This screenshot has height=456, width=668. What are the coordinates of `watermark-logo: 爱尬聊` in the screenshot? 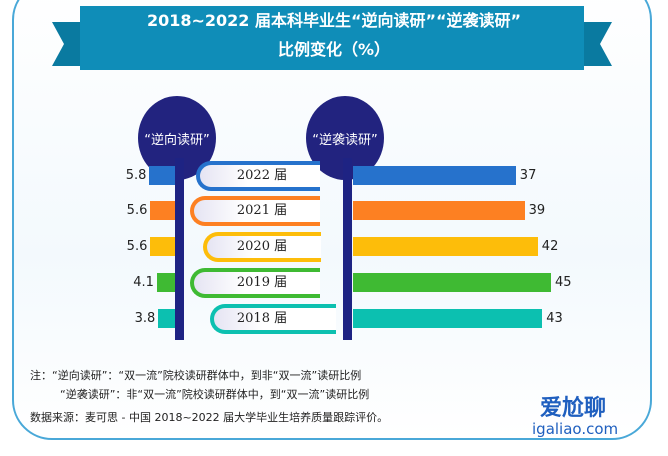 It's located at (573, 408).